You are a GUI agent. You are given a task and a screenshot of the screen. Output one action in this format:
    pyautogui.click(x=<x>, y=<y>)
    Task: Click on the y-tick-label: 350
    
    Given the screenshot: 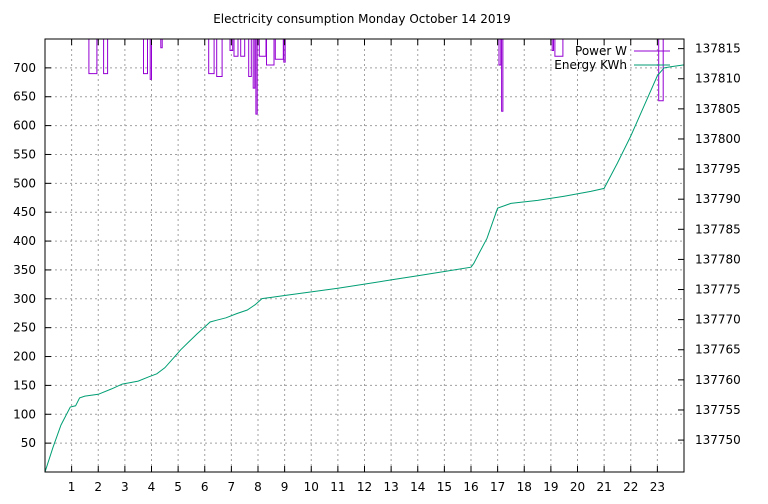 What is the action you would take?
    pyautogui.click(x=24, y=270)
    